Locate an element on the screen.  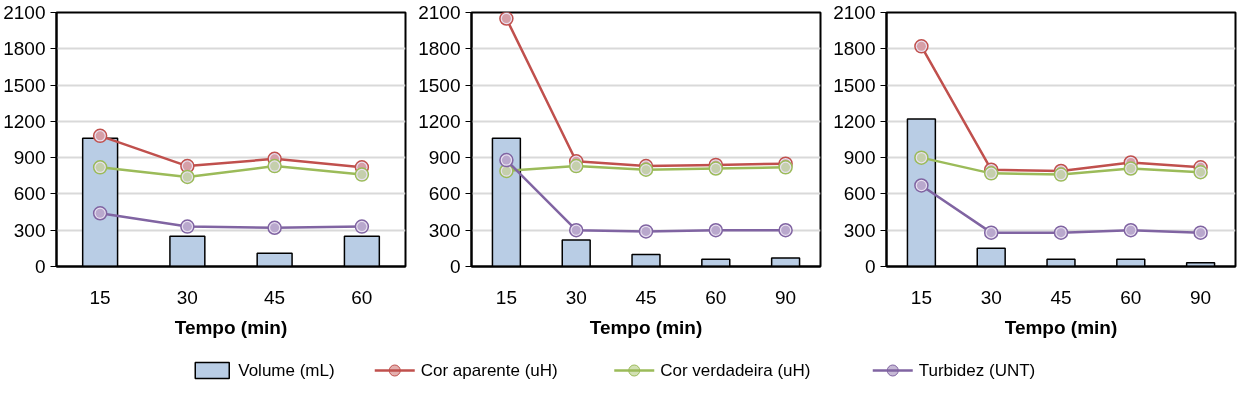
legend-label: Cor aparente (uH) is located at coordinates (489, 370).